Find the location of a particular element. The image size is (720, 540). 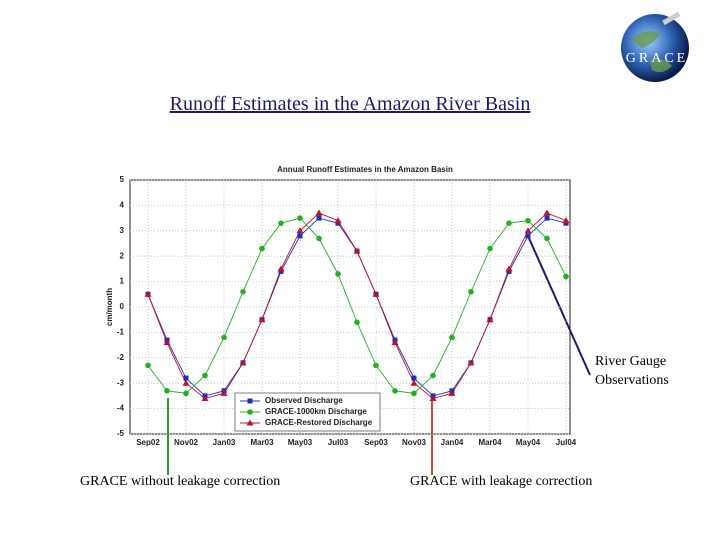

legend-label: GRACE-Restored Discharge is located at coordinates (319, 422).